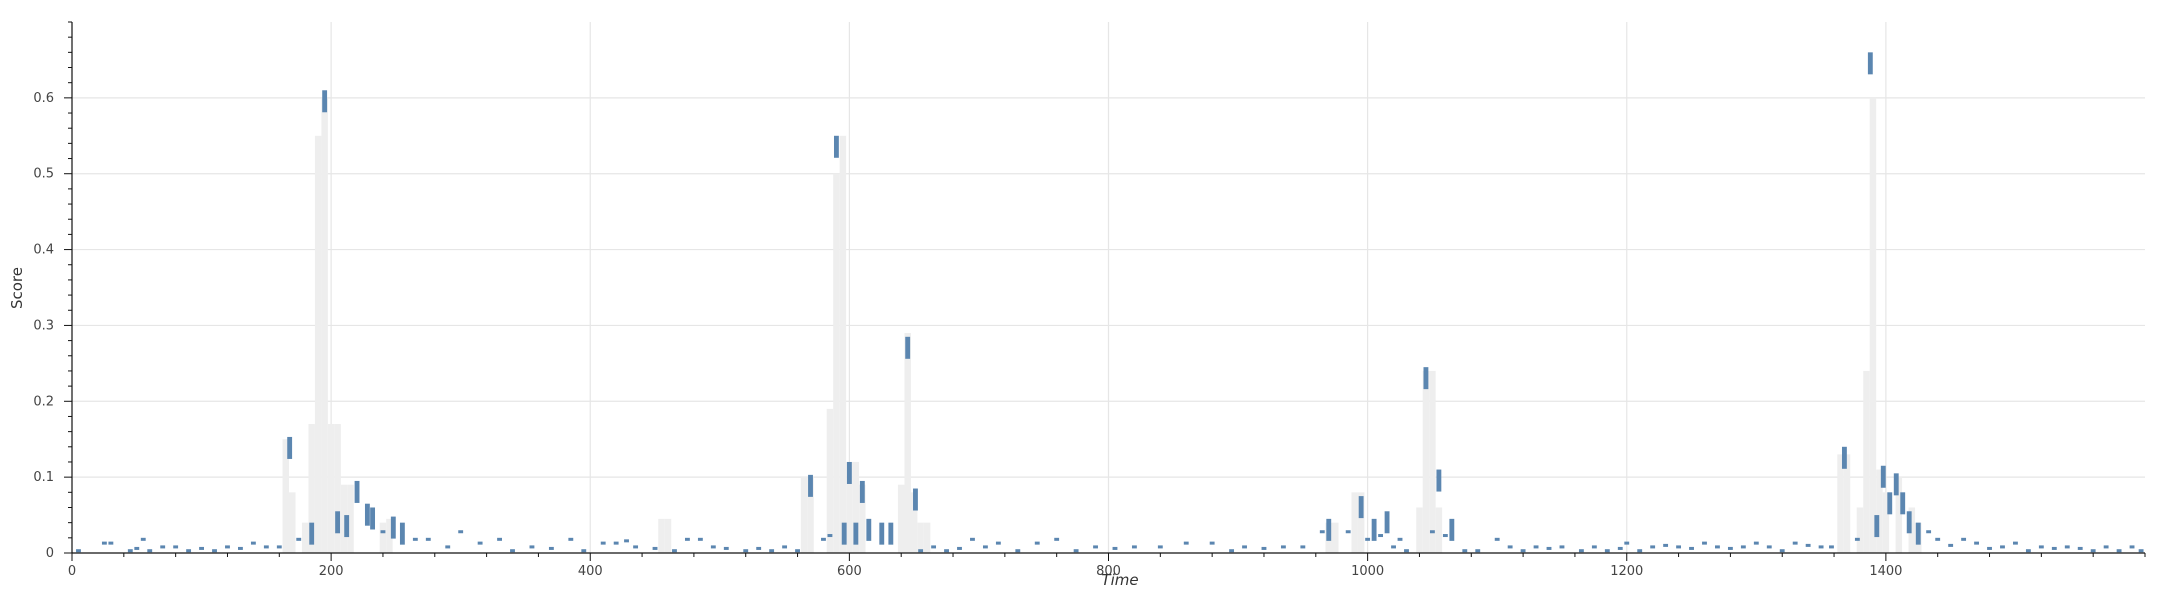 The width and height of the screenshot is (2160, 595). I want to click on y-tick-label: 0.4, so click(43, 250).